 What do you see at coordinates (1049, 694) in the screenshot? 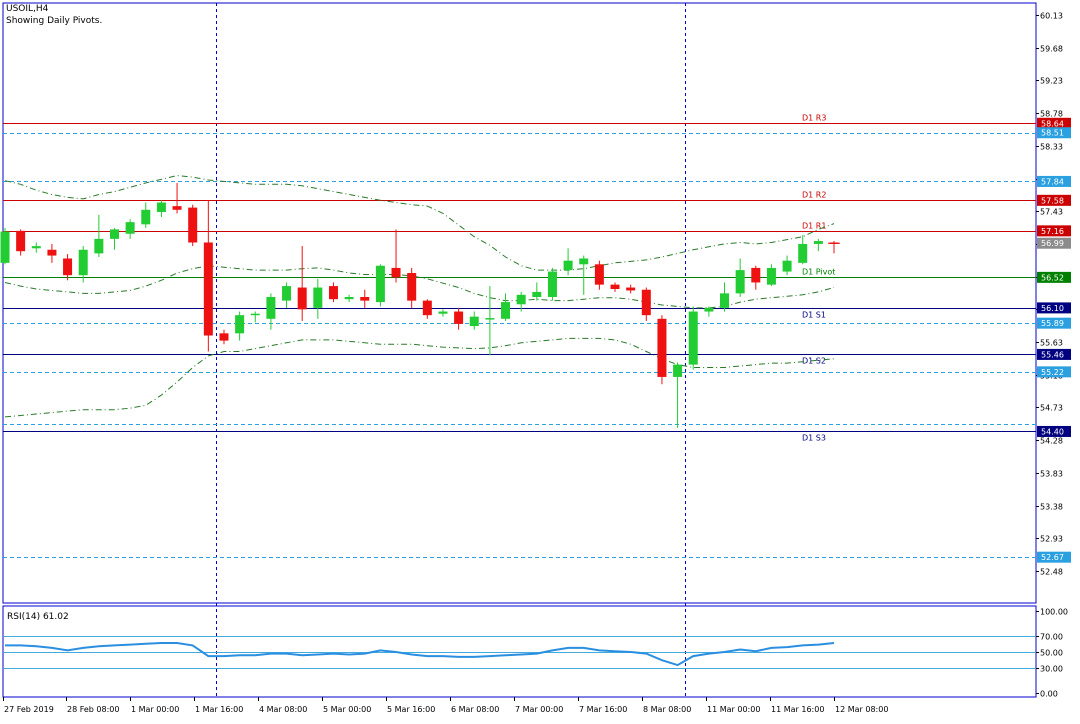
I see `rsi-axis-label: 0.00` at bounding box center [1049, 694].